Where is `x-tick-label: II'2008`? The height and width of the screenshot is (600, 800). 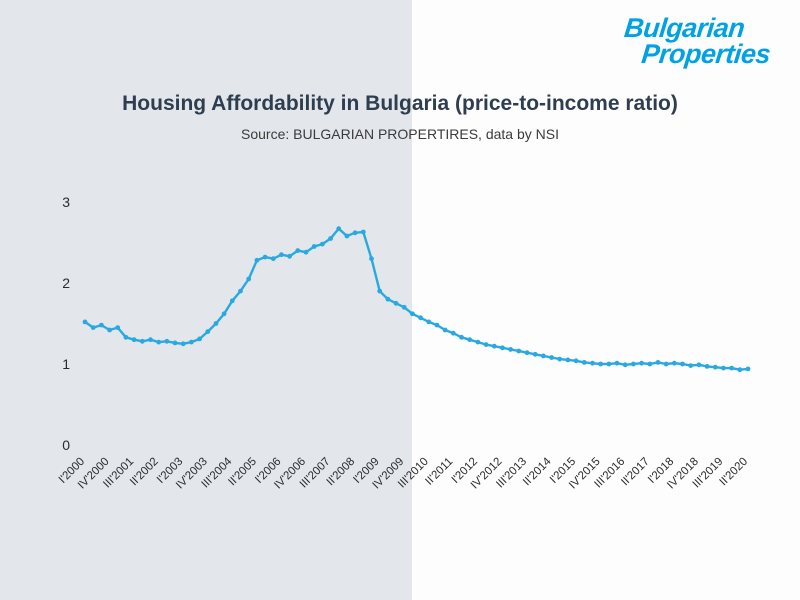 x-tick-label: II'2008 is located at coordinates (341, 472).